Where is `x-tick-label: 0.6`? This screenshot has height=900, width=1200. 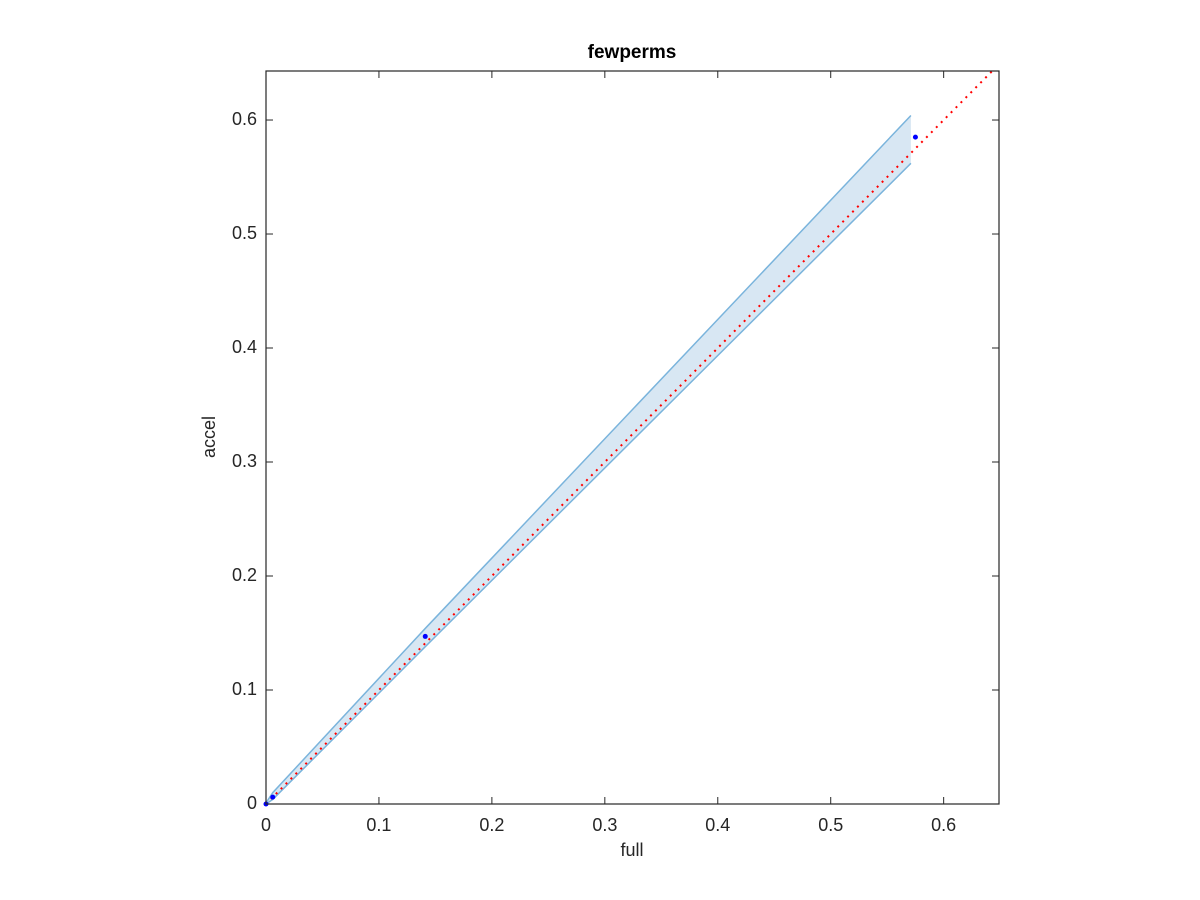 x-tick-label: 0.6 is located at coordinates (943, 825).